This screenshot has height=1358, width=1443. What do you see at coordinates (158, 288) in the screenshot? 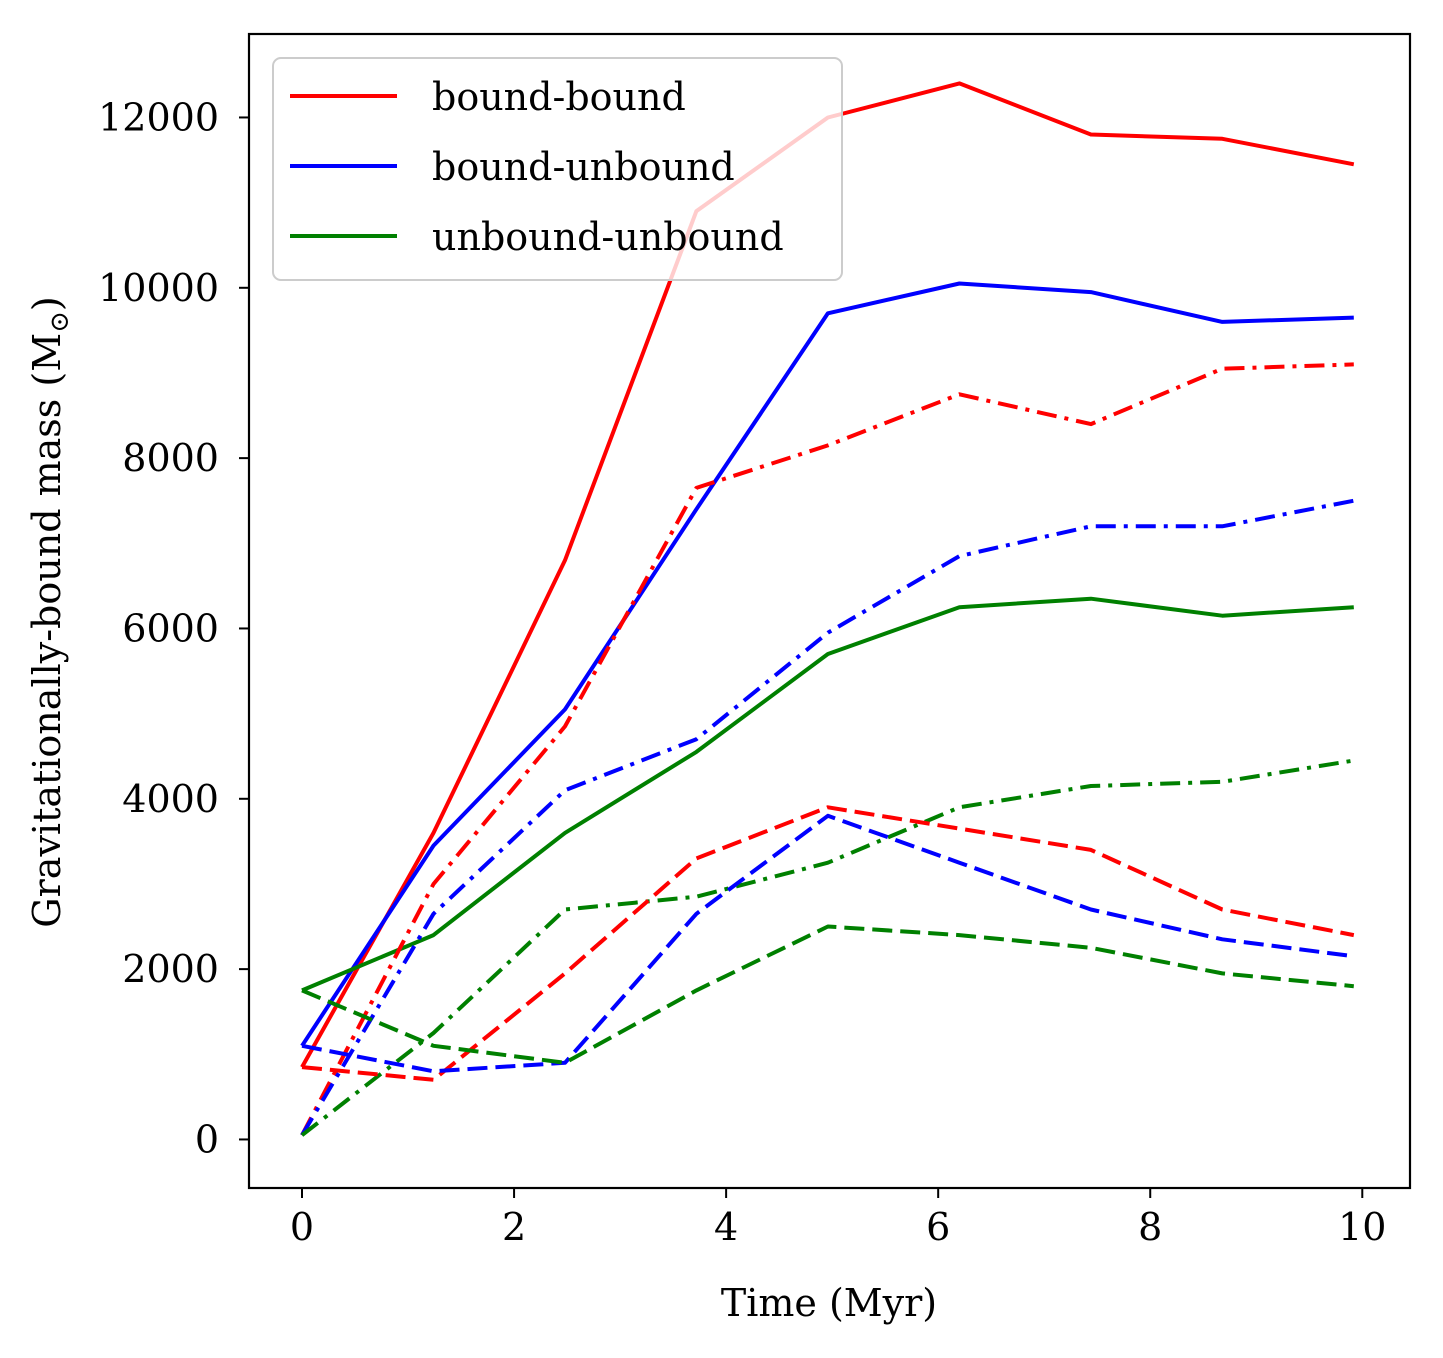
I see `y-tick-label: 10000` at bounding box center [158, 288].